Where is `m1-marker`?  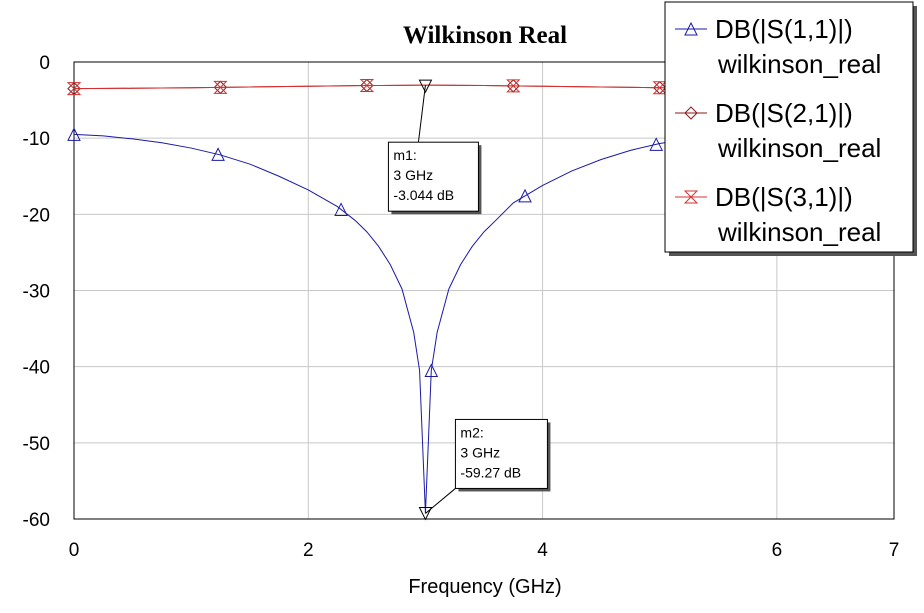 m1-marker is located at coordinates (425, 86).